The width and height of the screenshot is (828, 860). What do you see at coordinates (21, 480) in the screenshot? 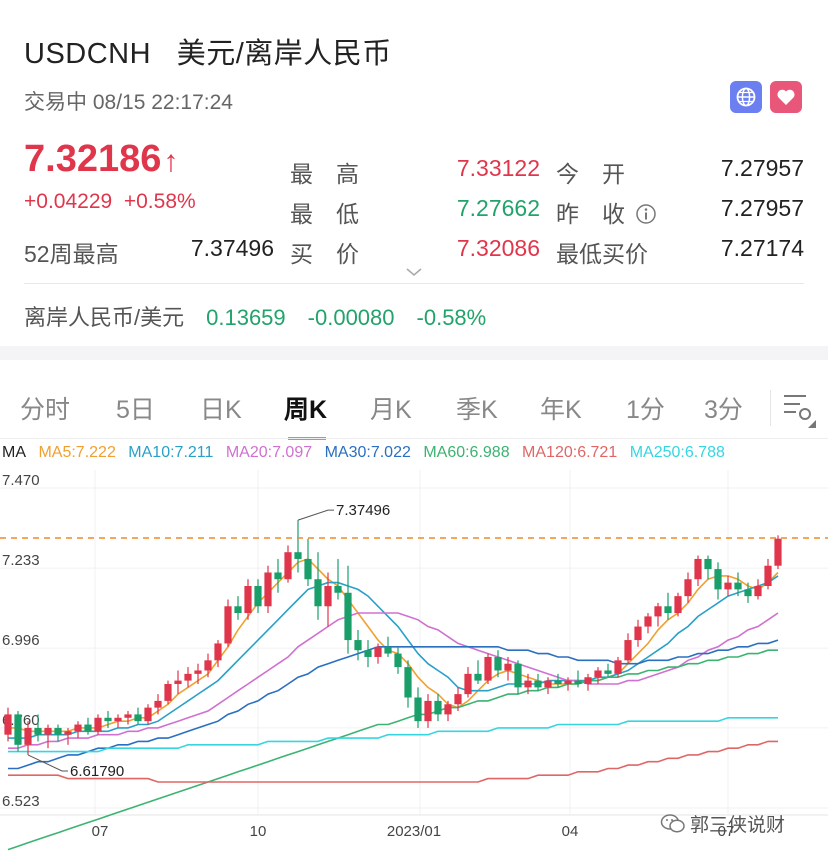
I see `y-tick-label: 7.470` at bounding box center [21, 480].